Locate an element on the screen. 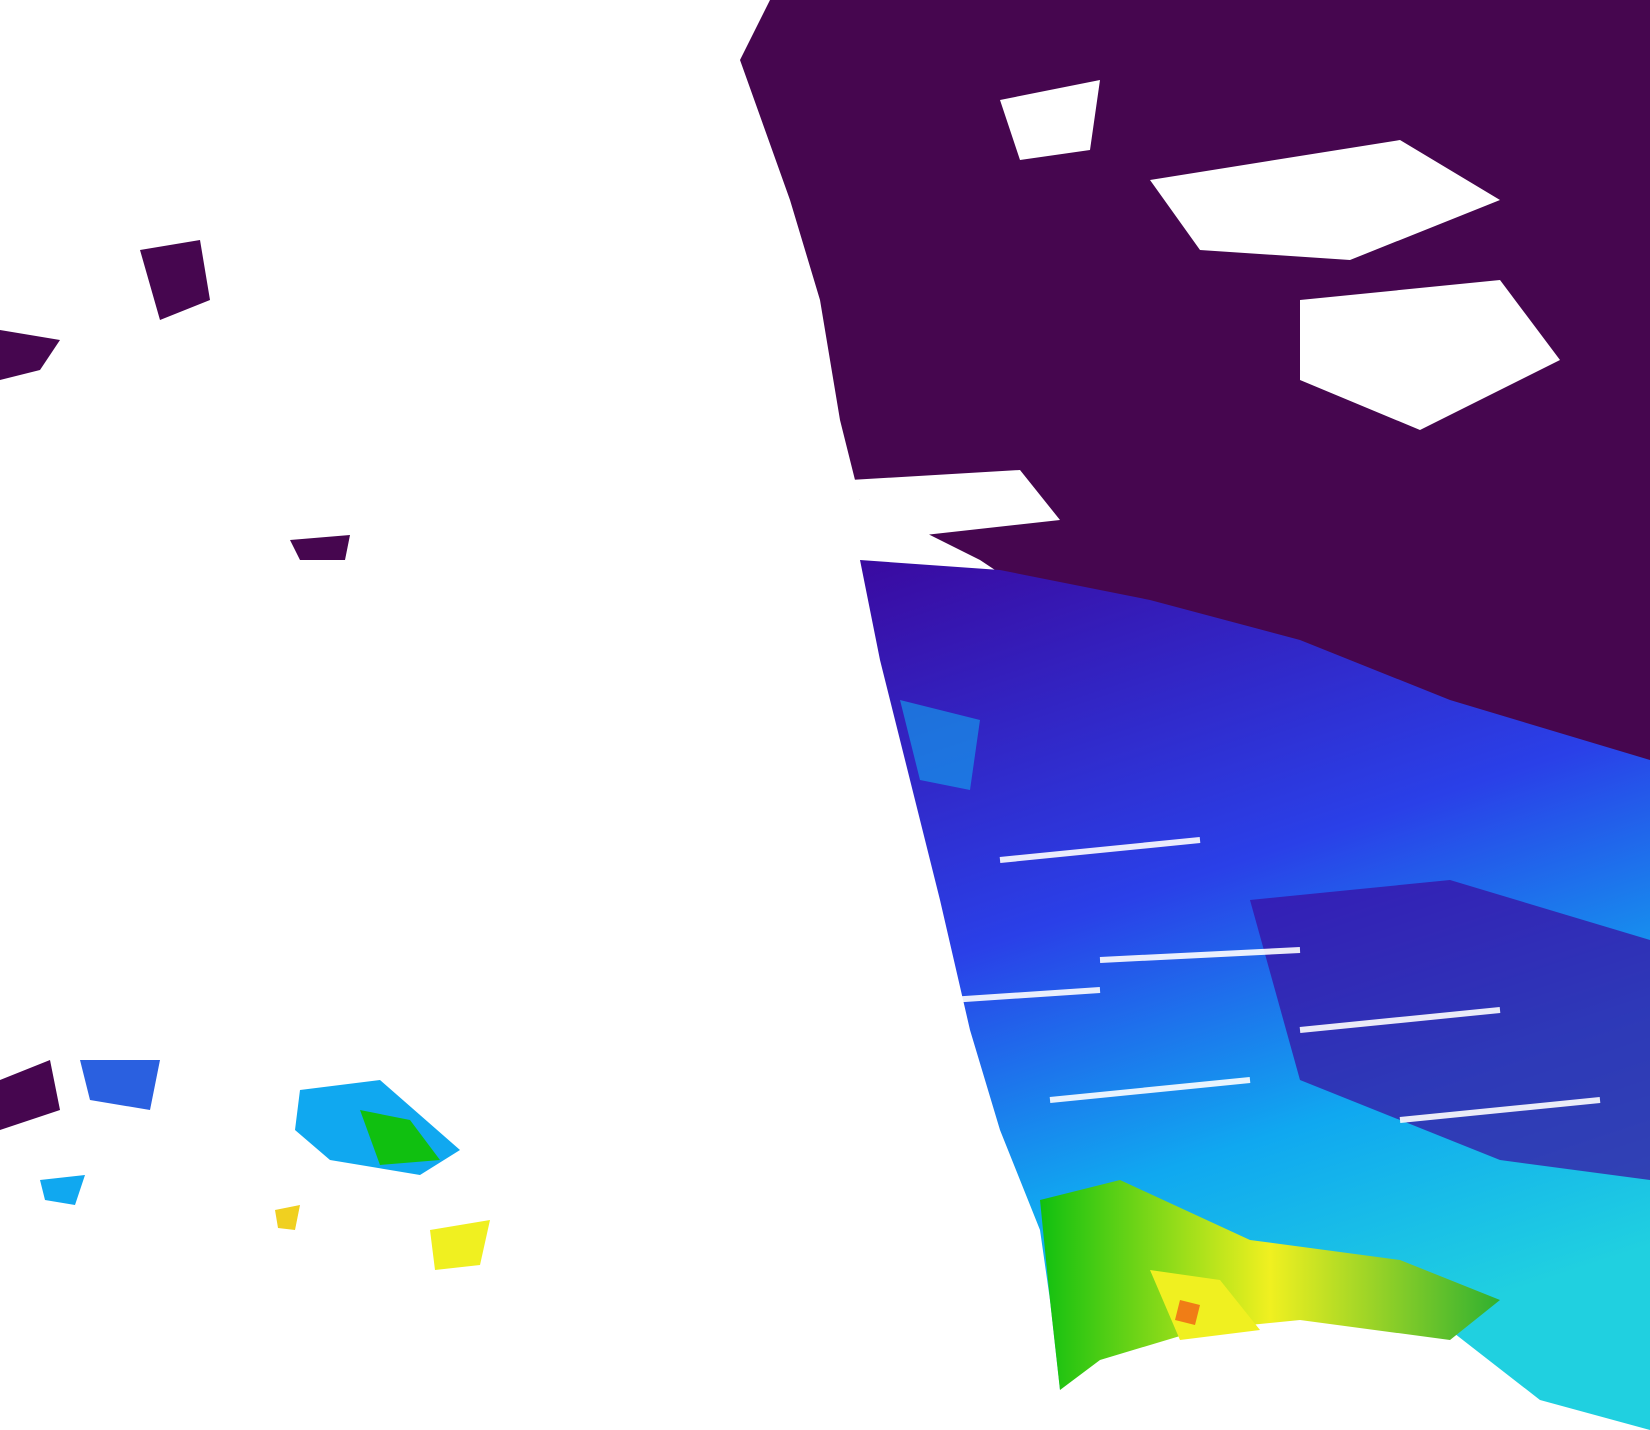  cloud-gaps is located at coordinates (1205, 310).